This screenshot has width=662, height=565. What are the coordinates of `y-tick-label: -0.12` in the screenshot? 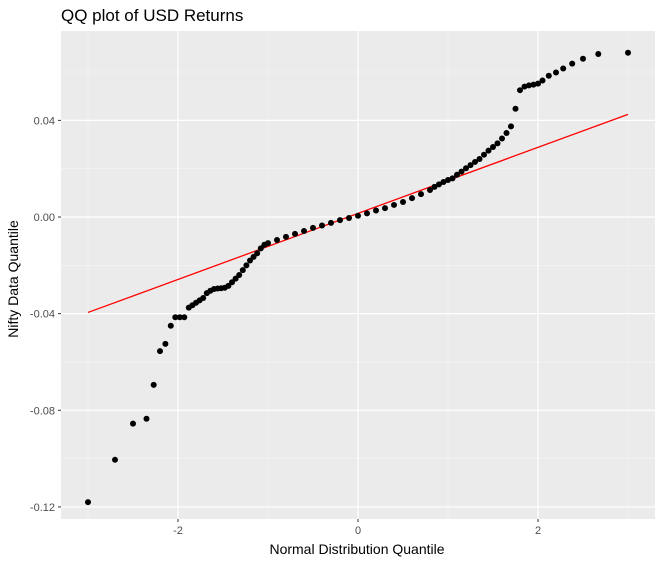 It's located at (42, 508).